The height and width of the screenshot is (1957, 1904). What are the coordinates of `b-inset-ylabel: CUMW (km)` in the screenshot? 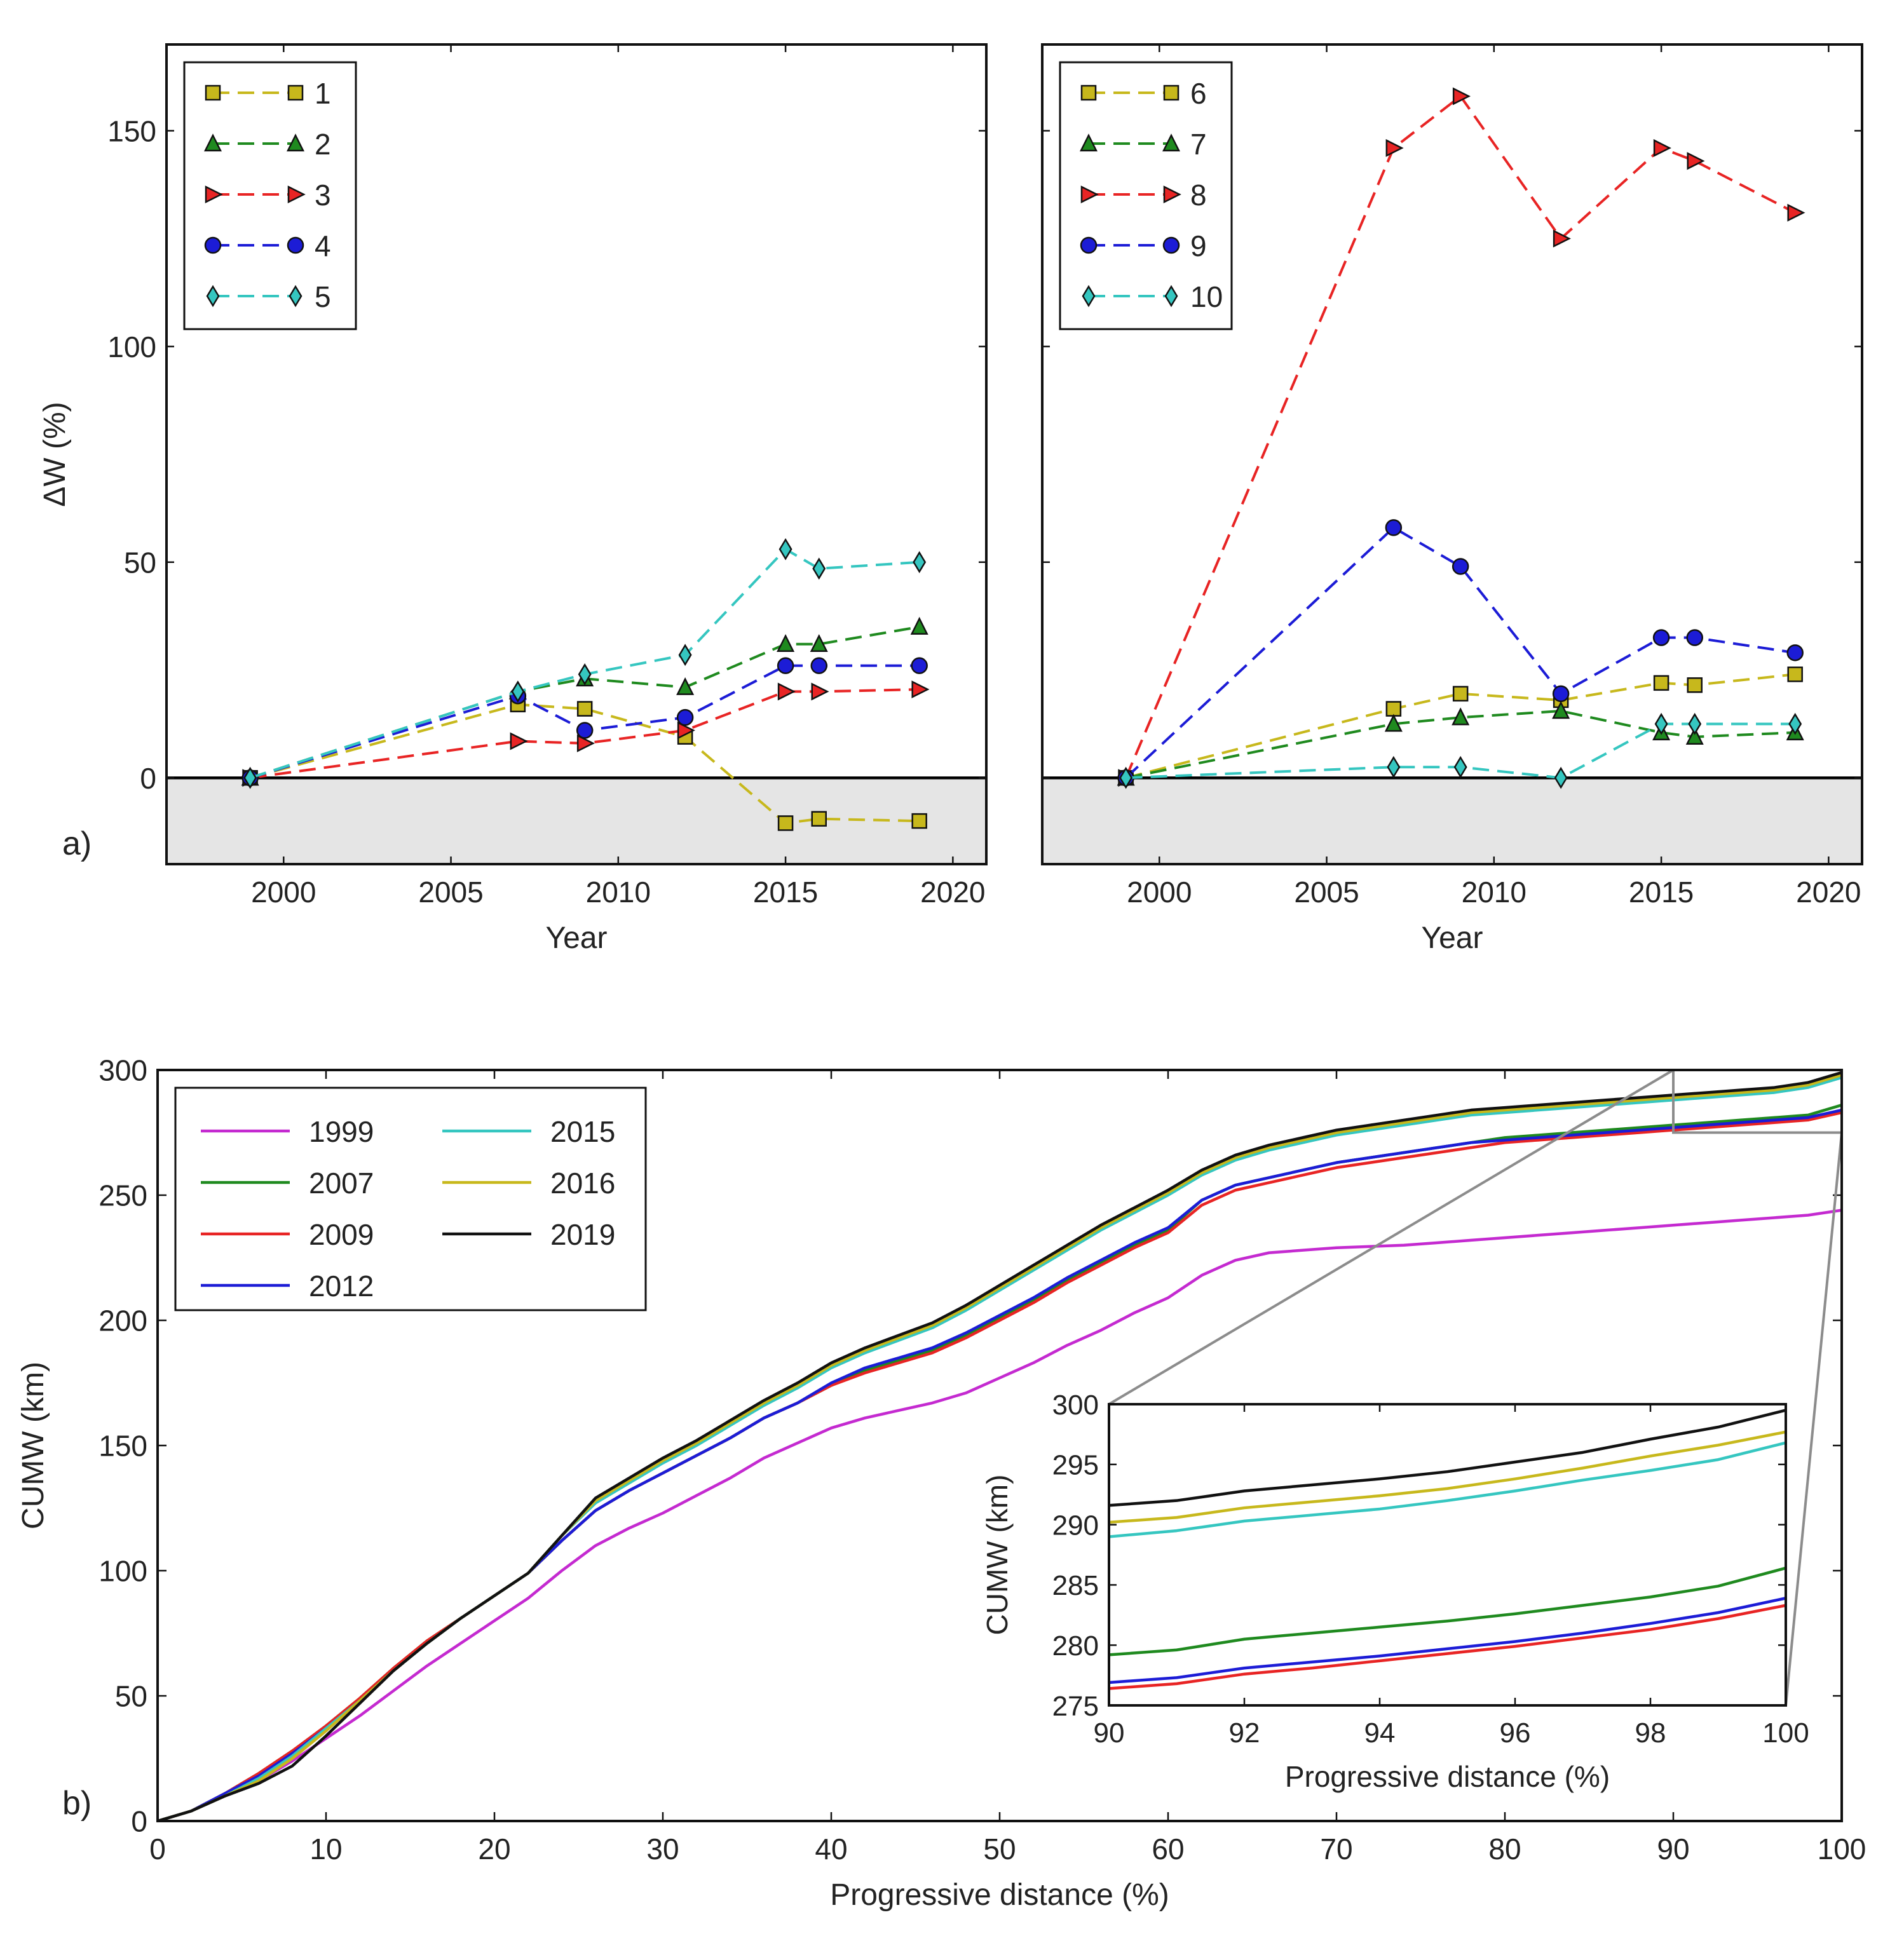 It's located at (997, 1555).